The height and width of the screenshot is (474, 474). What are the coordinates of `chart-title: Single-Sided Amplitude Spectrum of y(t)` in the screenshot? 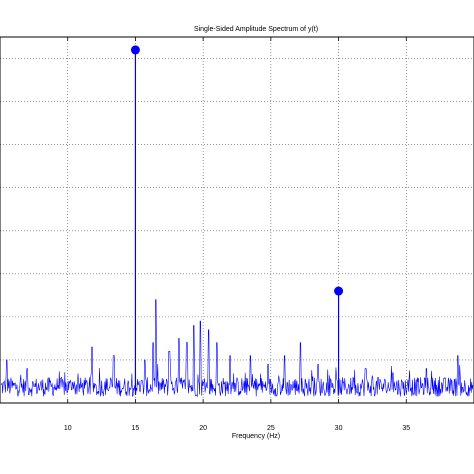 It's located at (256, 29).